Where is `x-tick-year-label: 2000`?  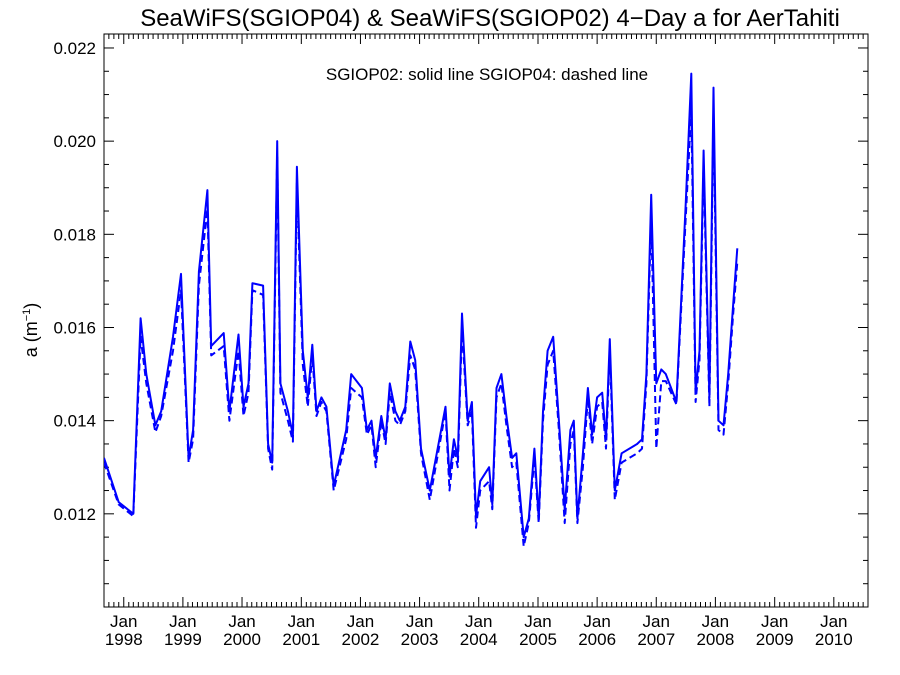 x-tick-year-label: 2000 is located at coordinates (242, 639).